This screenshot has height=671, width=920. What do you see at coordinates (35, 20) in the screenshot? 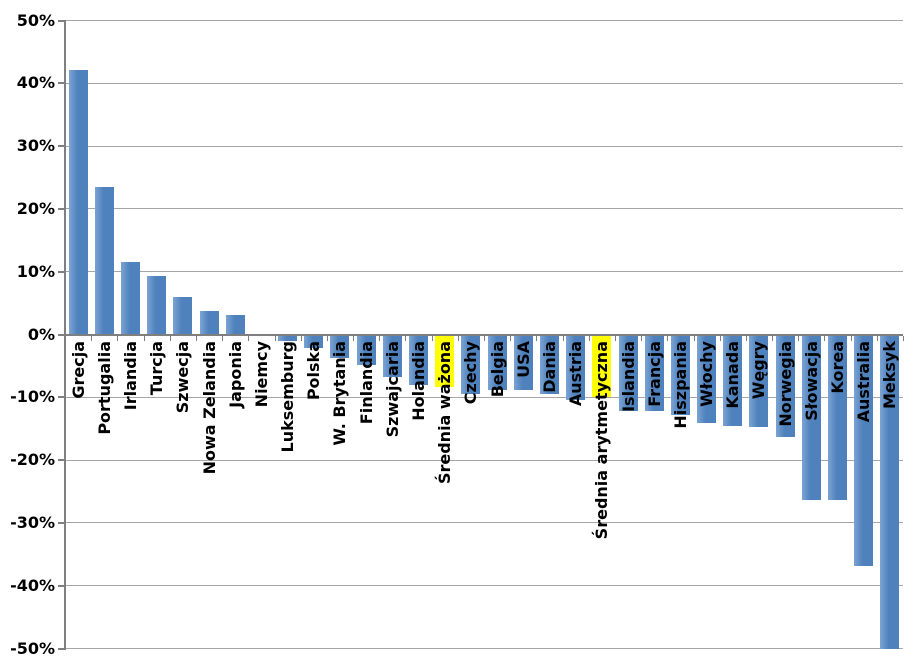
I see `y-axis-tick-label: 50%` at bounding box center [35, 20].